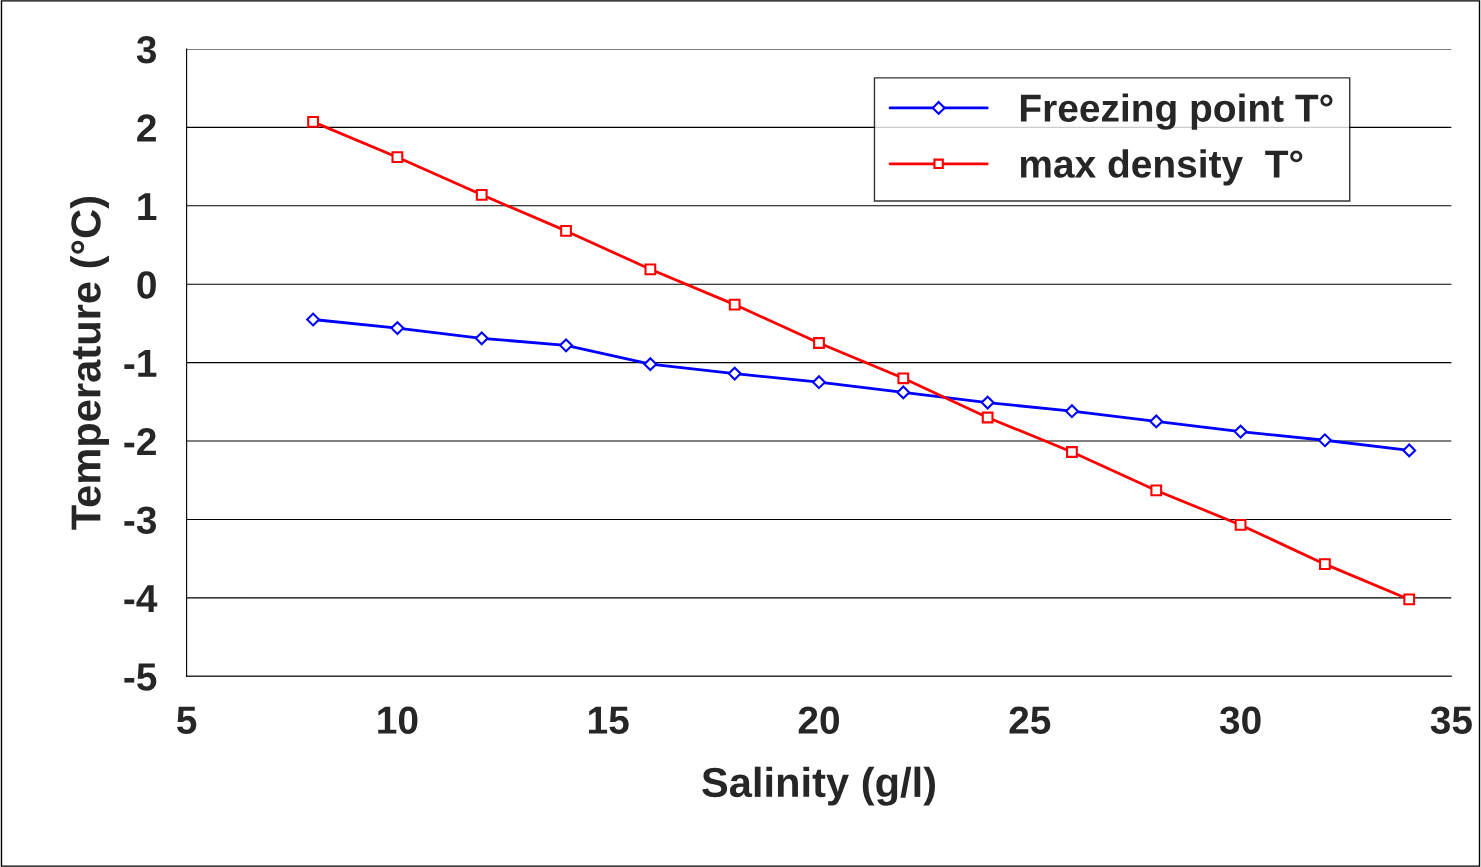 This screenshot has height=867, width=1481. What do you see at coordinates (140, 677) in the screenshot?
I see `y-tick-label: -5` at bounding box center [140, 677].